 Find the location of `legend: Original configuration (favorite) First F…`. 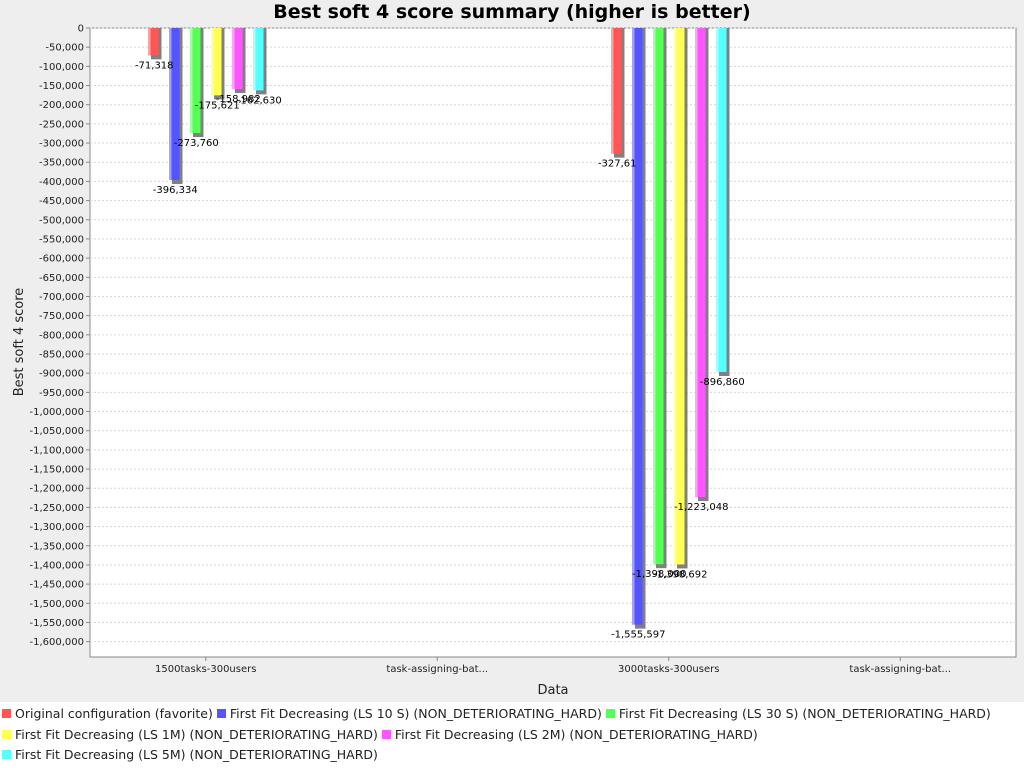

legend: Original configuration (favorite) First F… is located at coordinates (512, 735).